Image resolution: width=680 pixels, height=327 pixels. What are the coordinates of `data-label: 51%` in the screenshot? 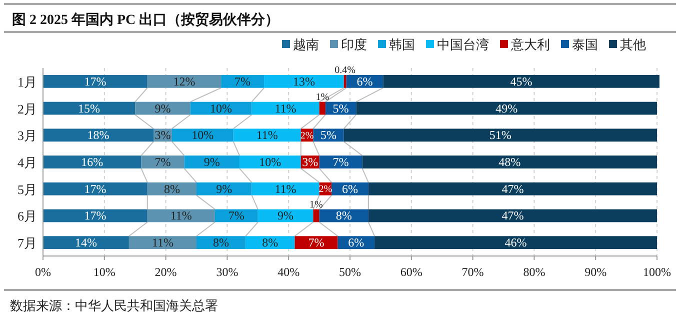 It's located at (500, 135).